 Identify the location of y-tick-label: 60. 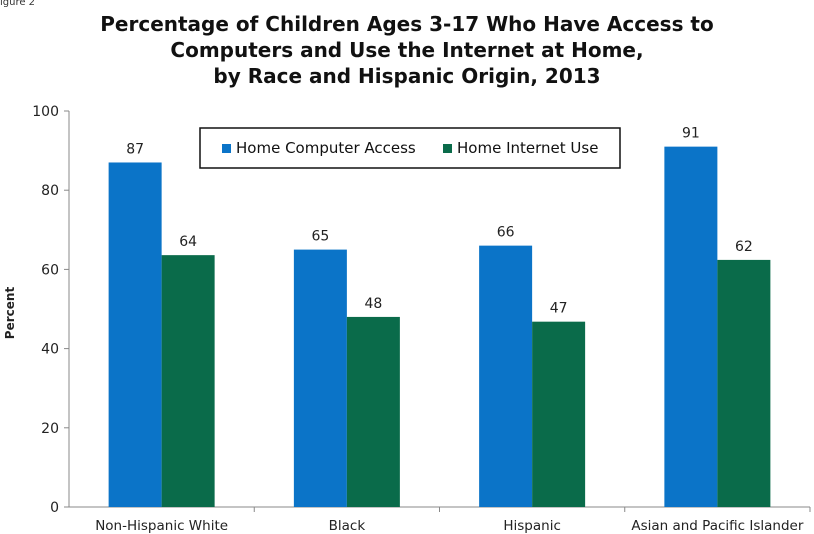
(50, 270).